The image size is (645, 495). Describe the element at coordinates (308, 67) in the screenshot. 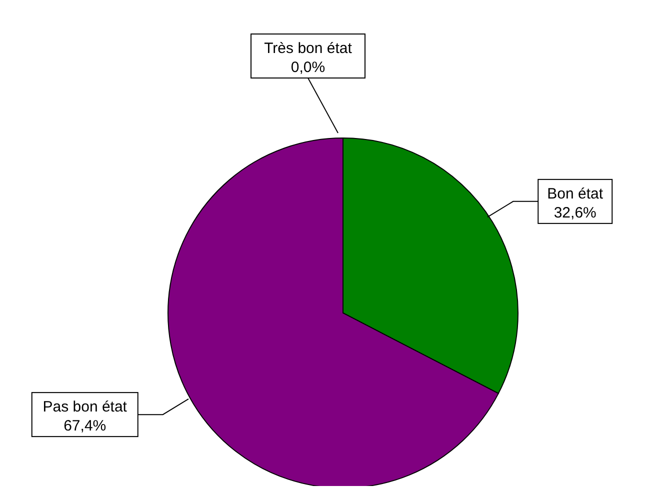

I see `text: 0,0%` at that location.